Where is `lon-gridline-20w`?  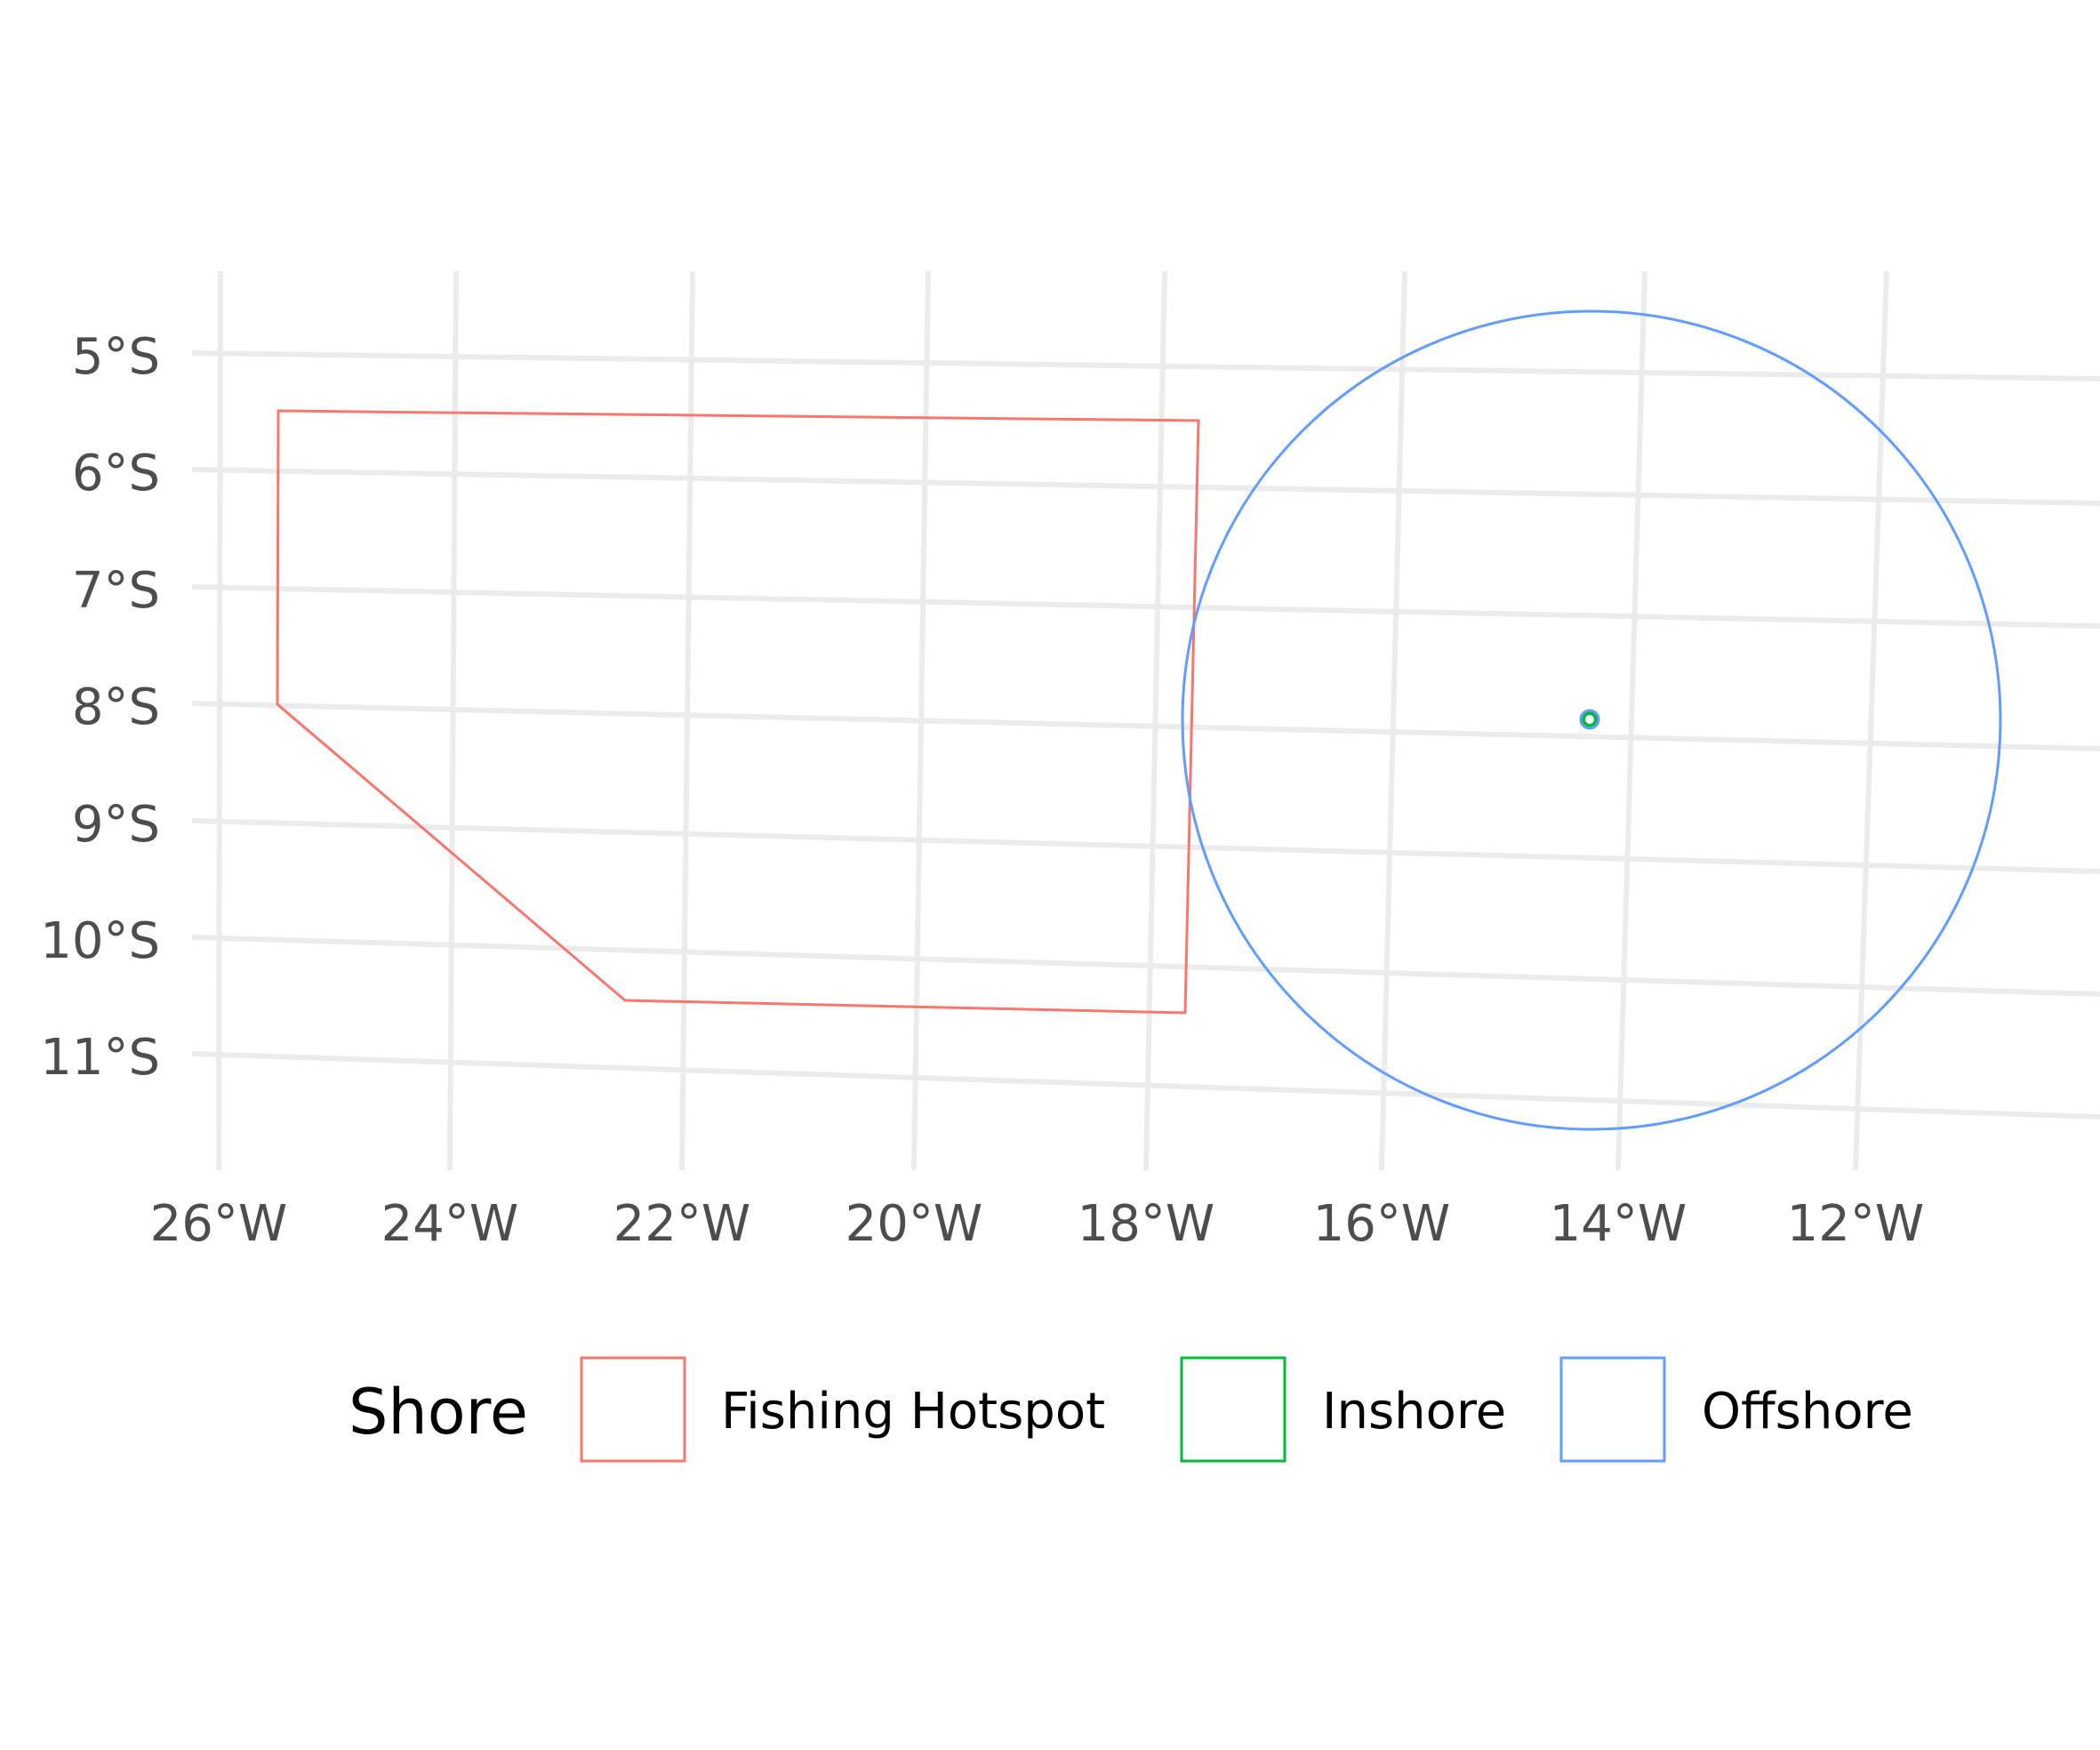
lon-gridline-20w is located at coordinates (921, 720).